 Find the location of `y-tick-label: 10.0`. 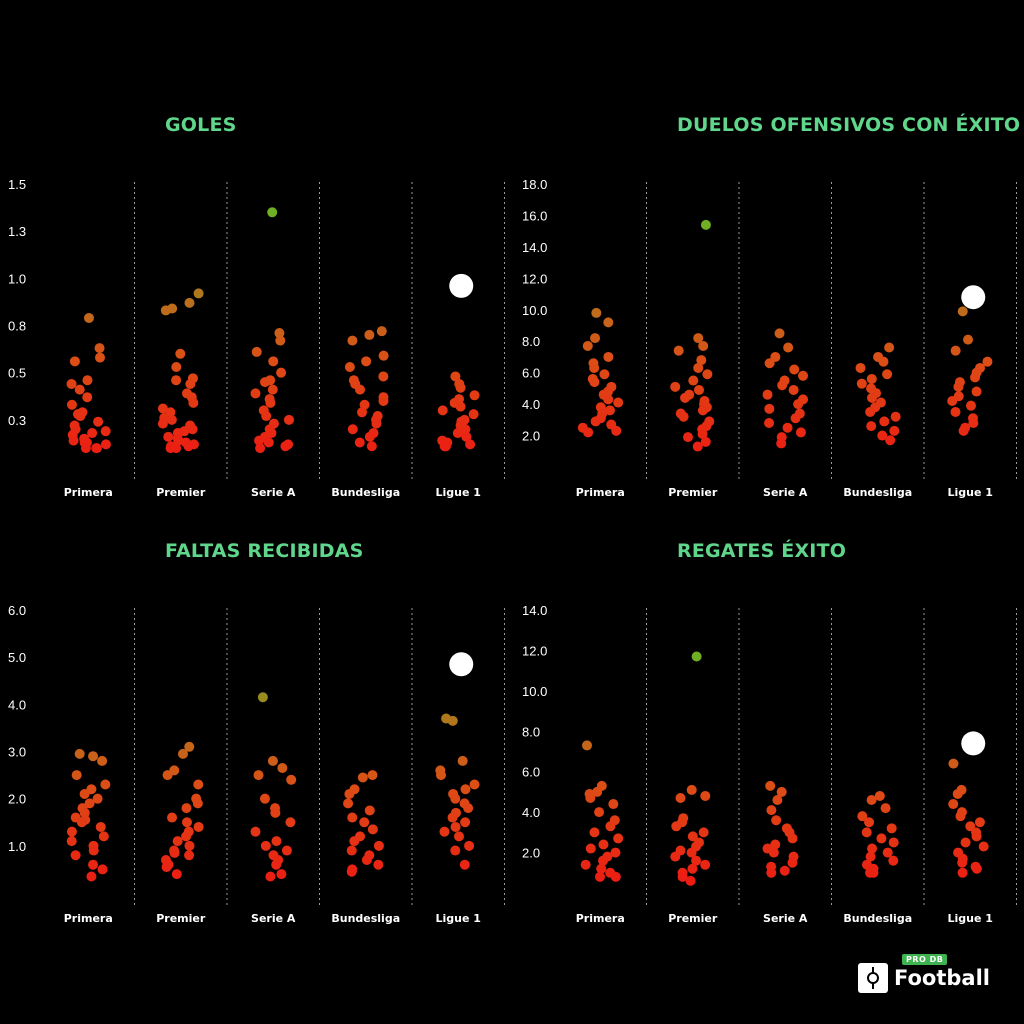

y-tick-label: 10.0 is located at coordinates (534, 691).